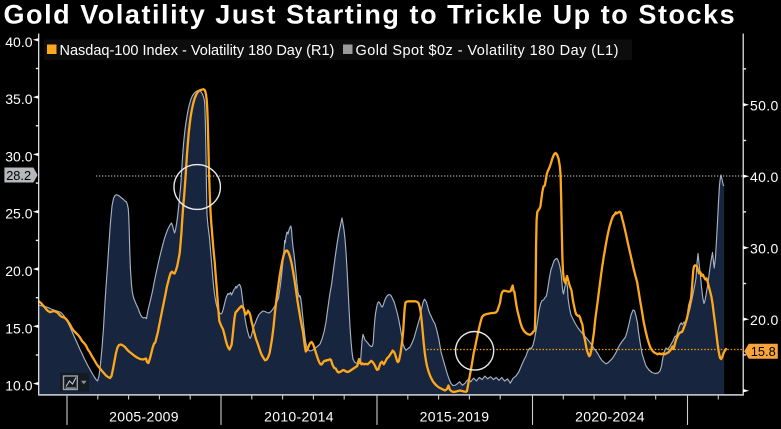 The width and height of the screenshot is (781, 429). I want to click on svg-text: 2005-2009, so click(144, 417).